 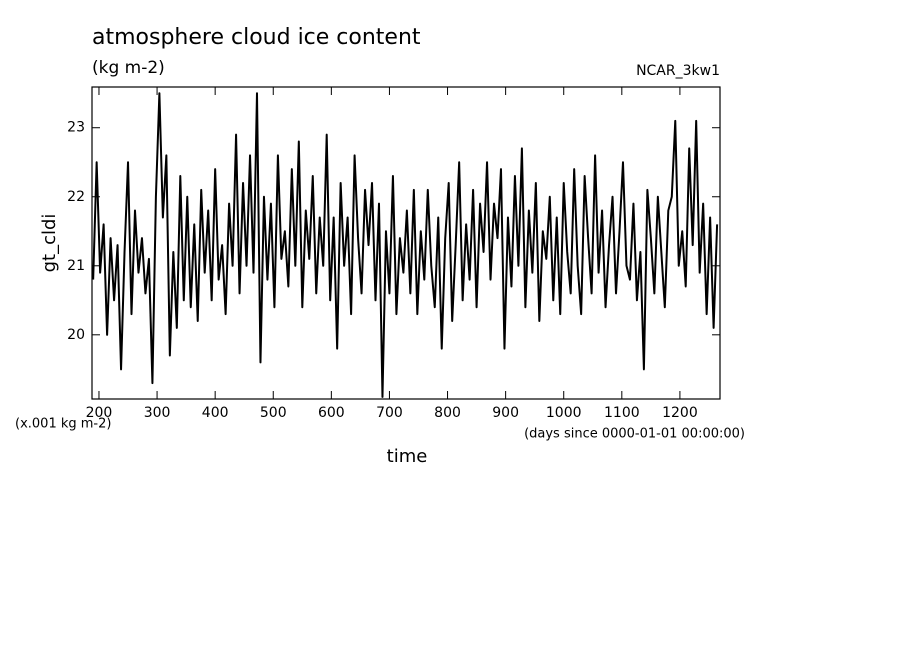 What do you see at coordinates (99, 413) in the screenshot?
I see `x-tick-label: 200` at bounding box center [99, 413].